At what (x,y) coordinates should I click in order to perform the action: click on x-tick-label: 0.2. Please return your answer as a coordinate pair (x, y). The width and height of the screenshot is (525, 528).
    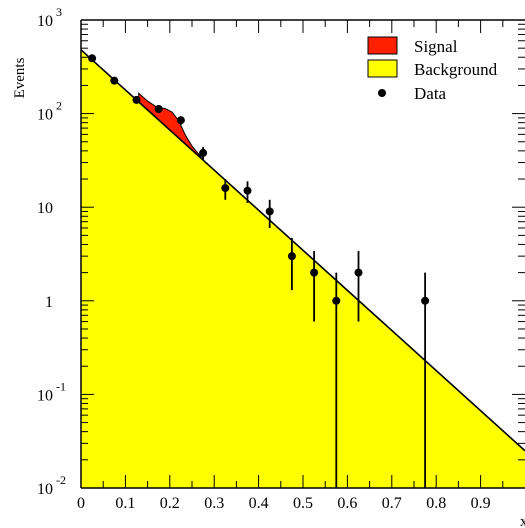
    Looking at the image, I should click on (170, 503).